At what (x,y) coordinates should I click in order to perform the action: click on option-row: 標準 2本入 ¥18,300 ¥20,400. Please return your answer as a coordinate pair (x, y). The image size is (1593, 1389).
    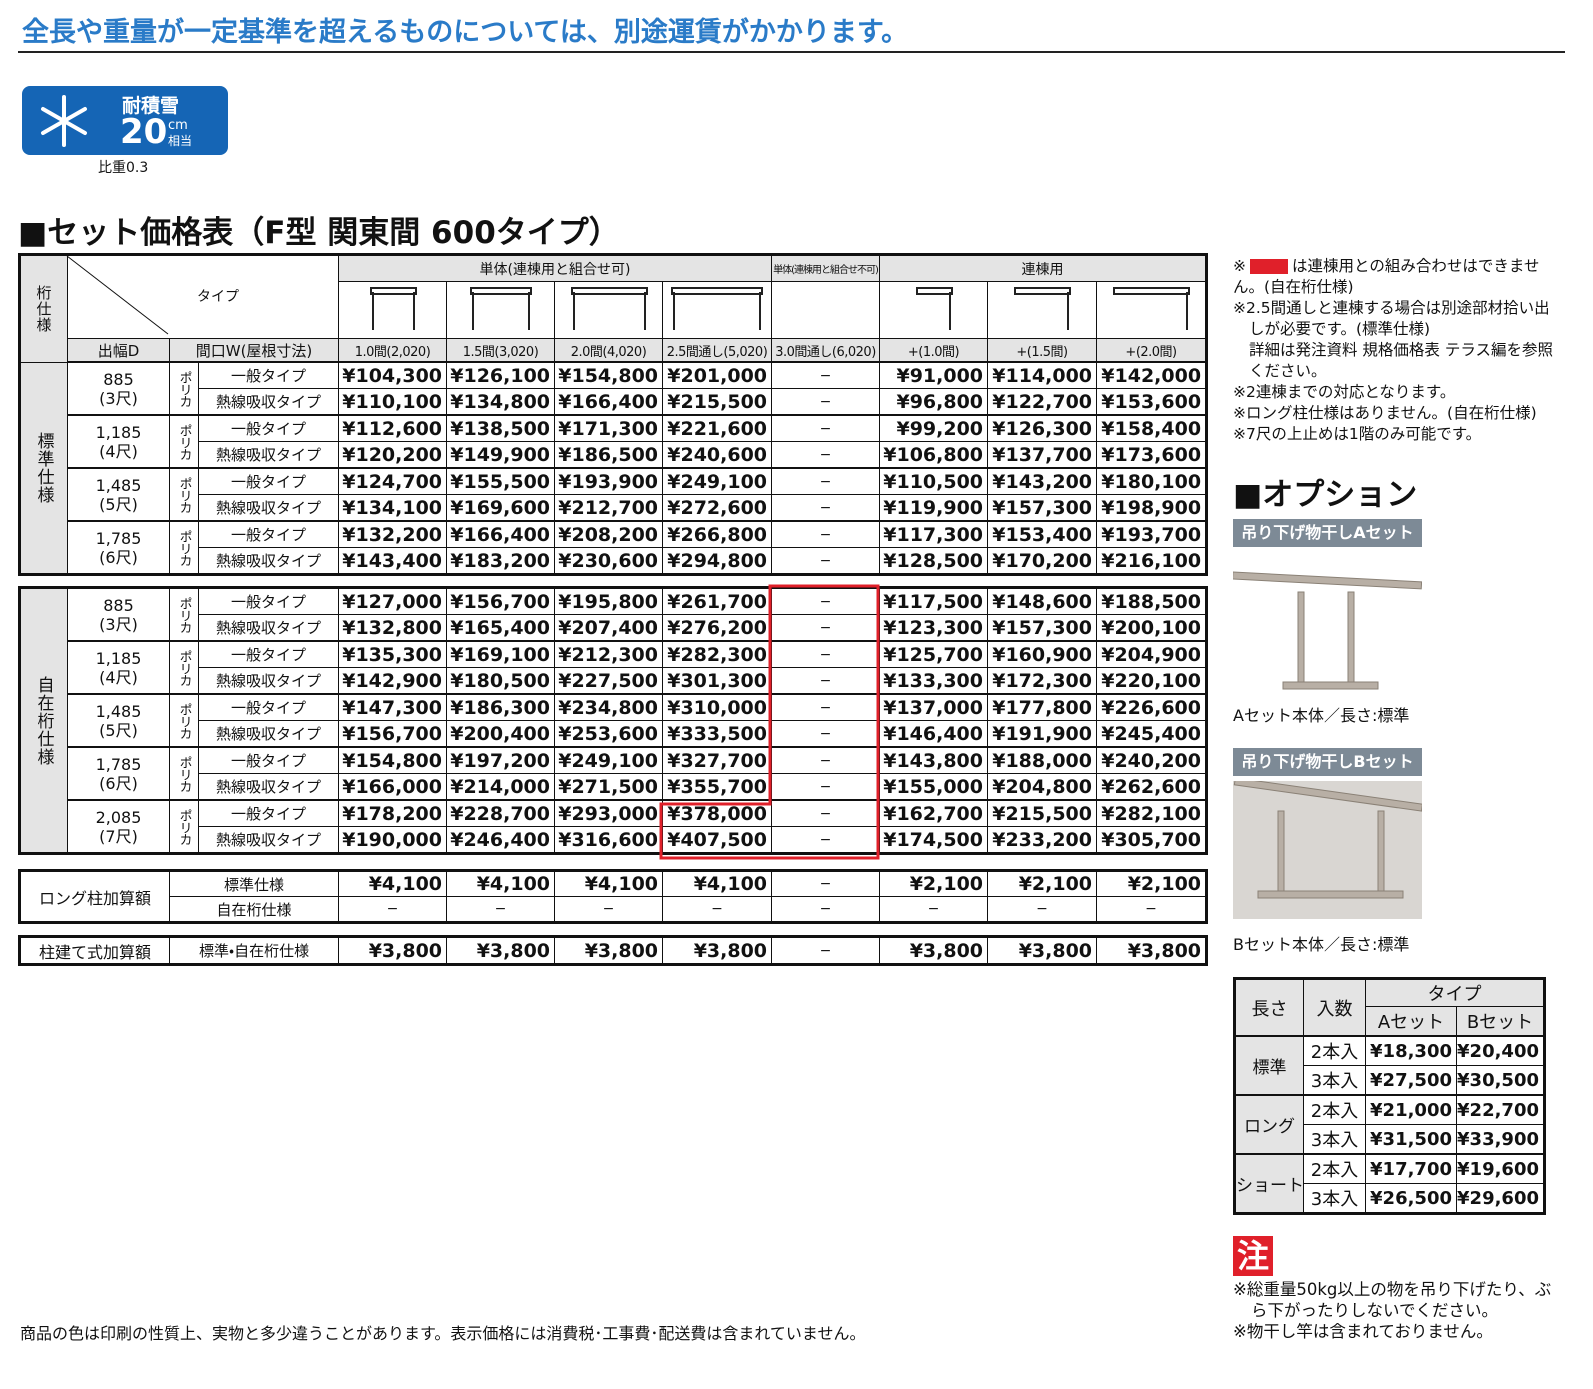
    Looking at the image, I should click on (1389, 1065).